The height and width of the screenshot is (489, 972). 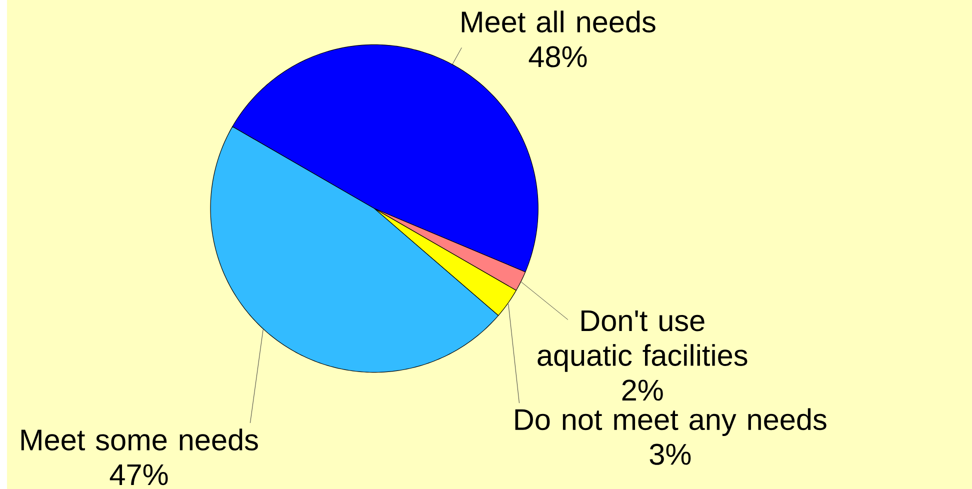 I want to click on slice-label: Do not meet any needs, so click(x=670, y=422).